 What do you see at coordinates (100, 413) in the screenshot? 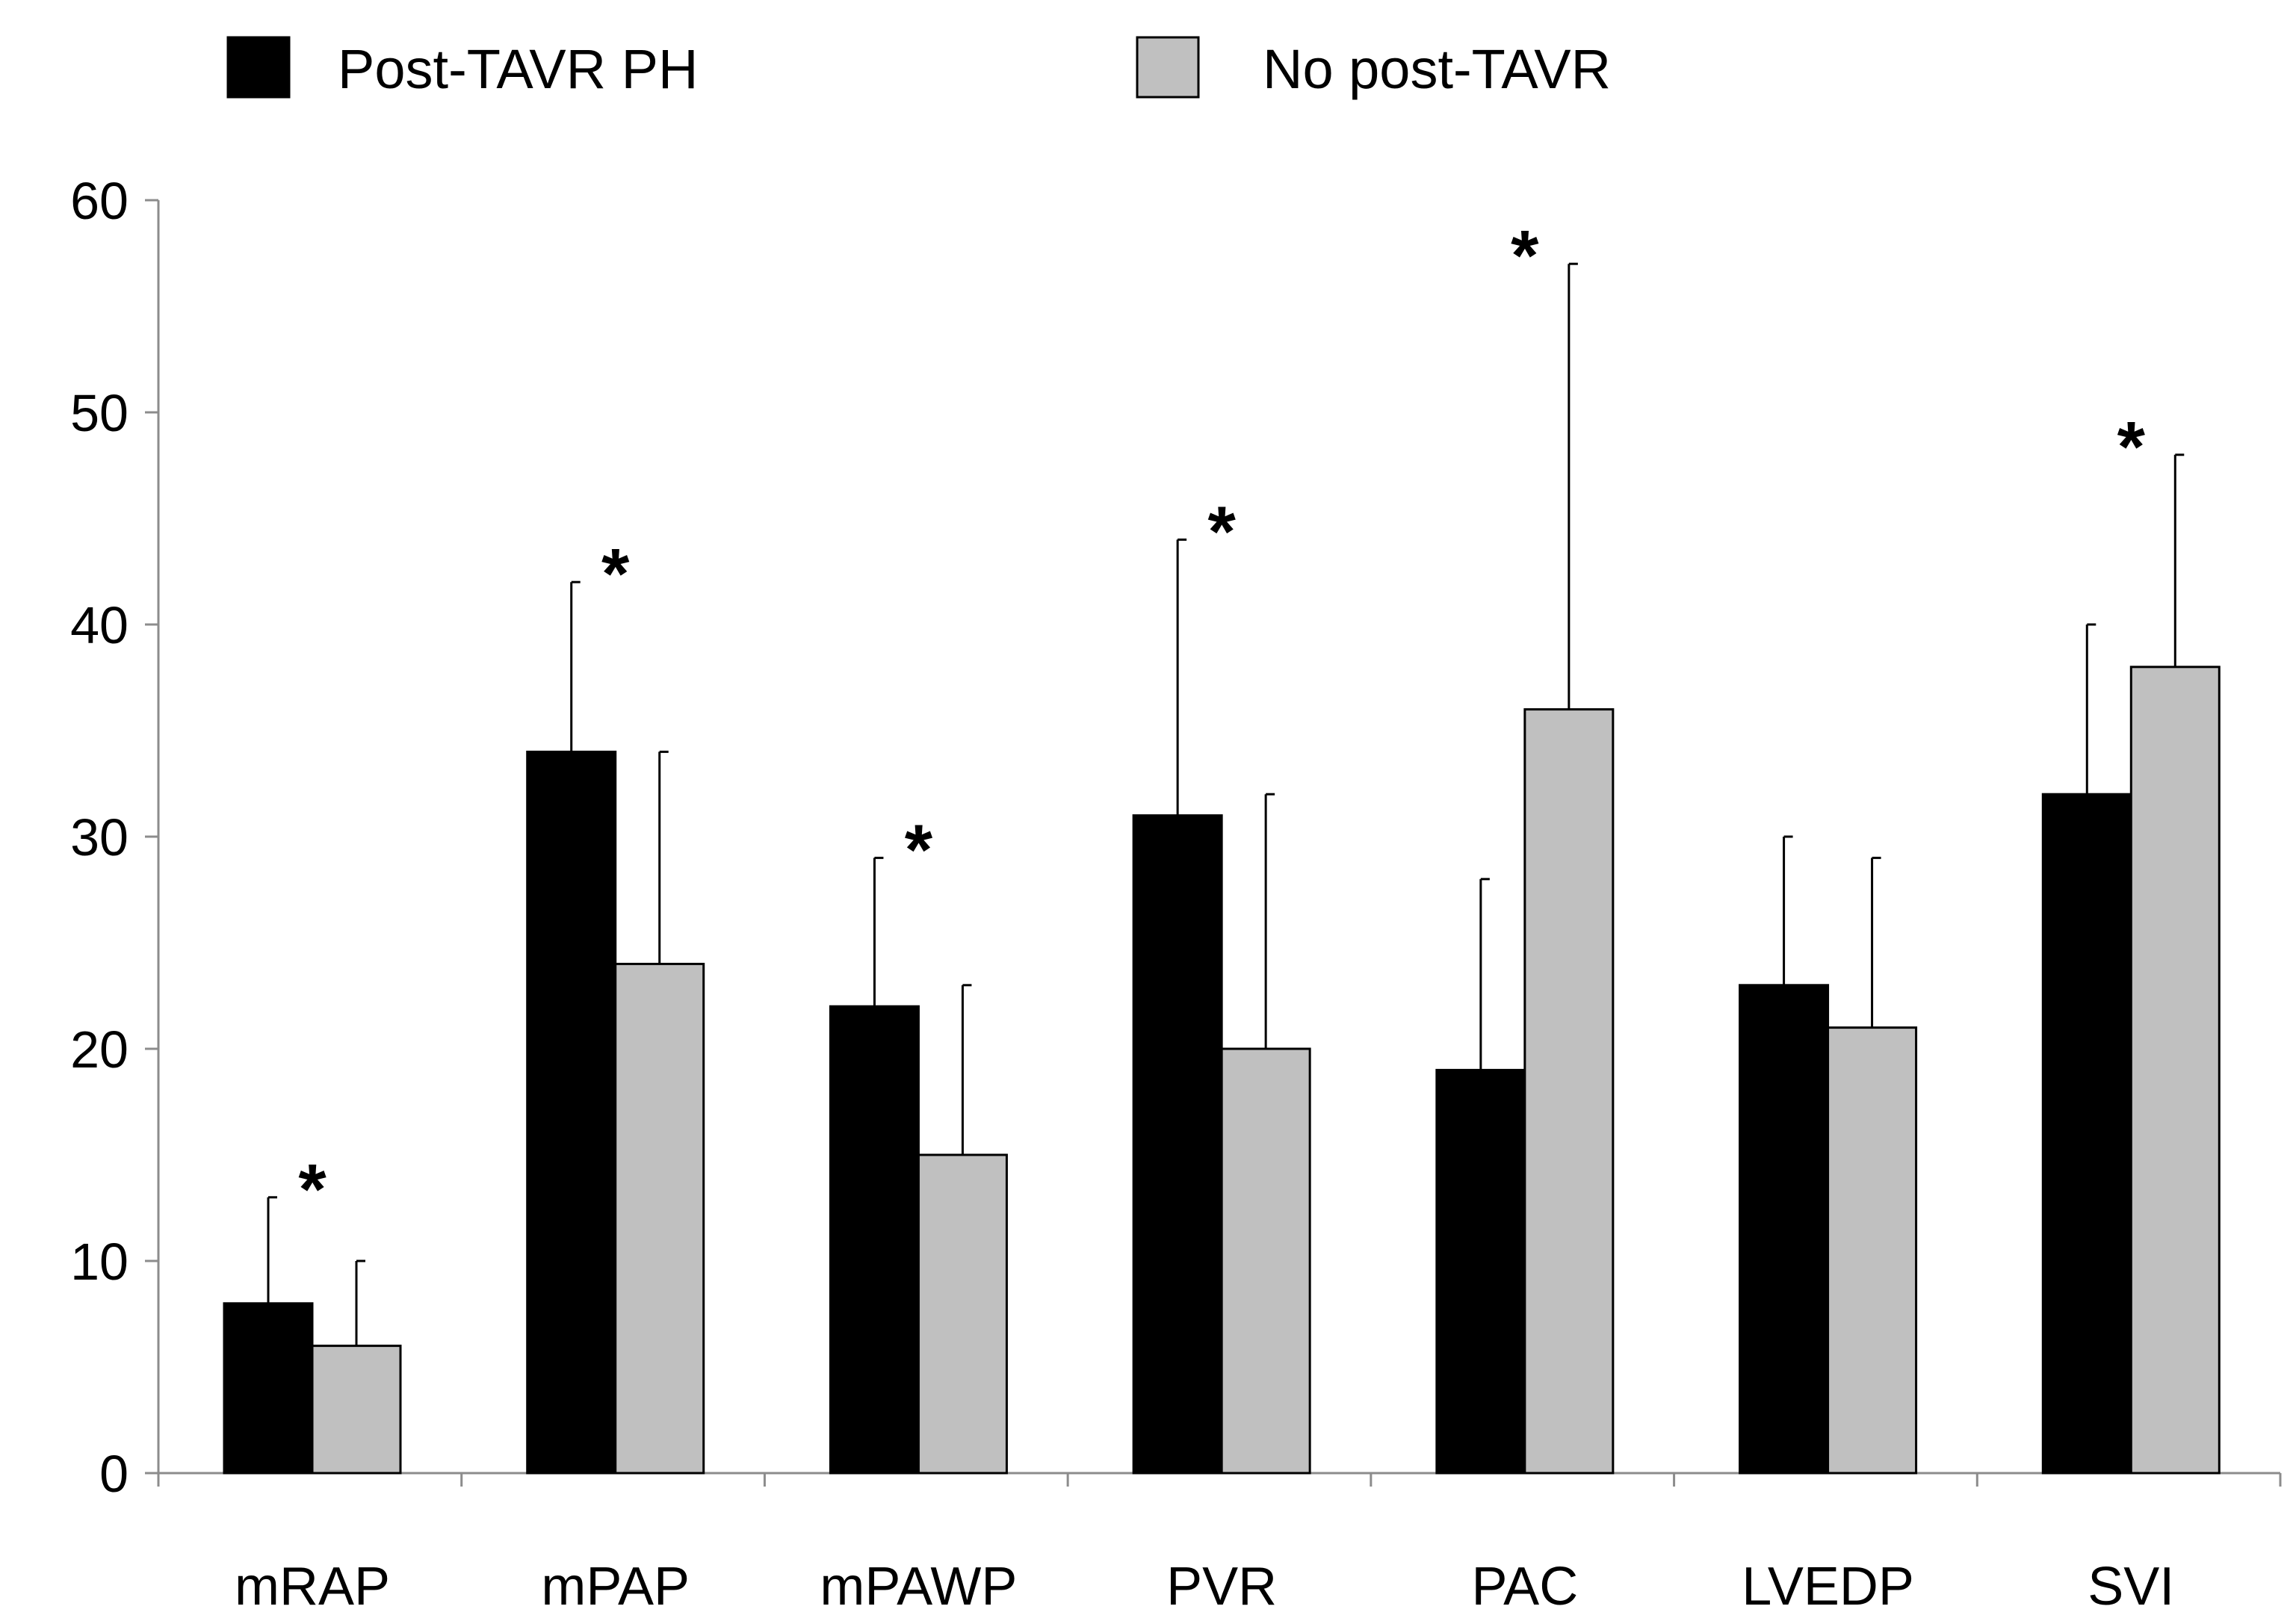
I see `y-tick-label: 50` at bounding box center [100, 413].